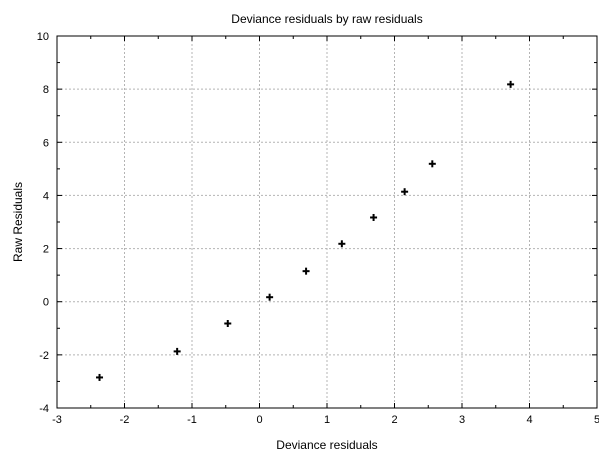 The width and height of the screenshot is (599, 460). What do you see at coordinates (46, 196) in the screenshot?
I see `y-tick-label: 4` at bounding box center [46, 196].